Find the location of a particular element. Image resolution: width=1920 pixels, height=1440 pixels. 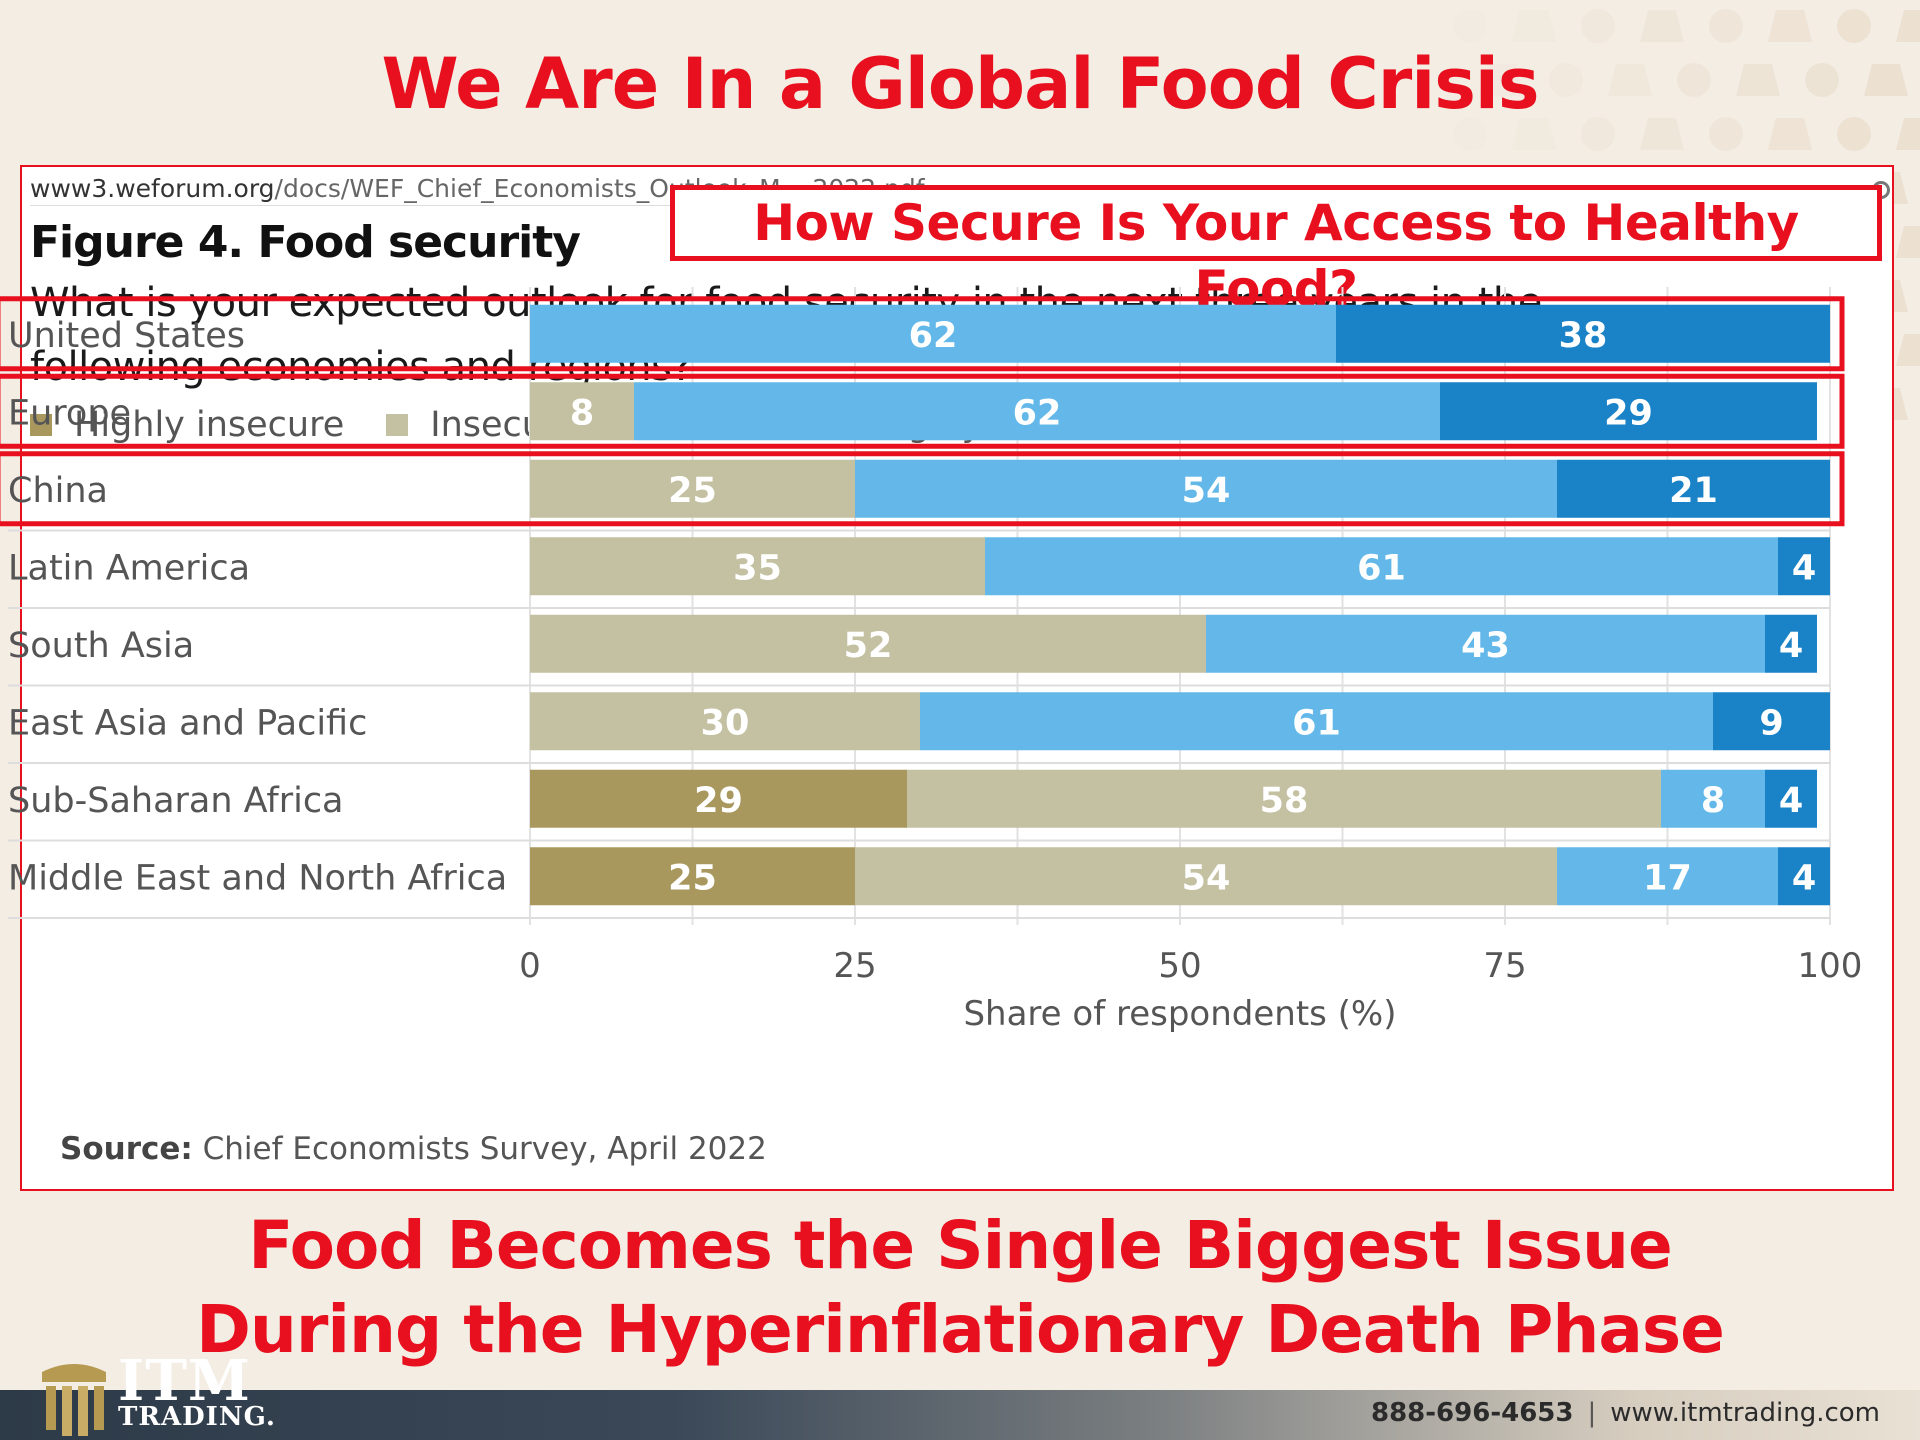

bottom-bar: 888-696-4653 | www.itmtrading.com is located at coordinates (960, 1415).